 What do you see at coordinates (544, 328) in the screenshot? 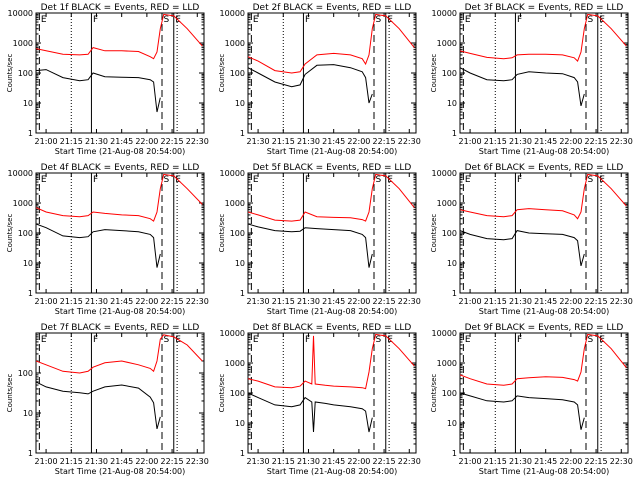
I see `panel-title: Det 9f BLACK = Events, RED = LLD` at bounding box center [544, 328].